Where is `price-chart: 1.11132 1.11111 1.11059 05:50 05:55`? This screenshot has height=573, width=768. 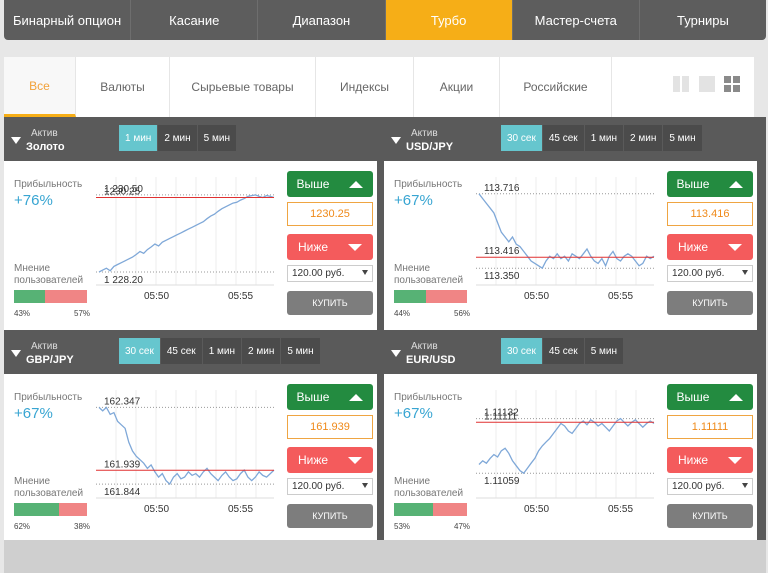 price-chart: 1.11132 1.11111 1.11059 05:50 05:55 is located at coordinates (566, 458).